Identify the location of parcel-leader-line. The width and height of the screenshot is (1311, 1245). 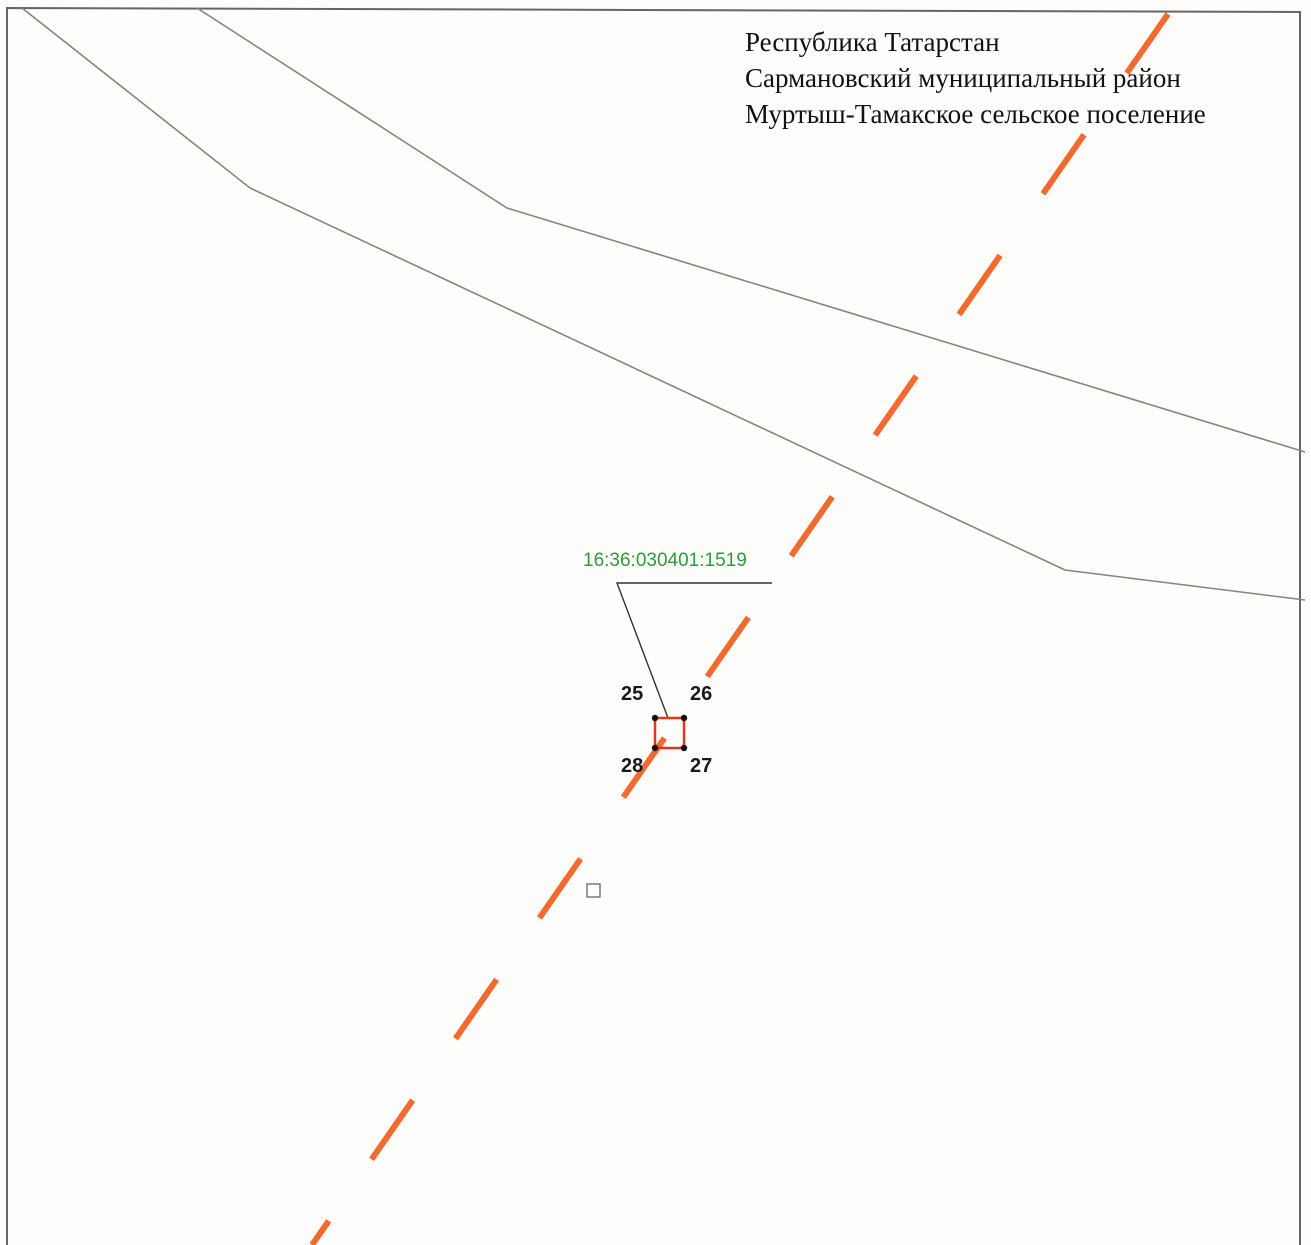
(693, 650).